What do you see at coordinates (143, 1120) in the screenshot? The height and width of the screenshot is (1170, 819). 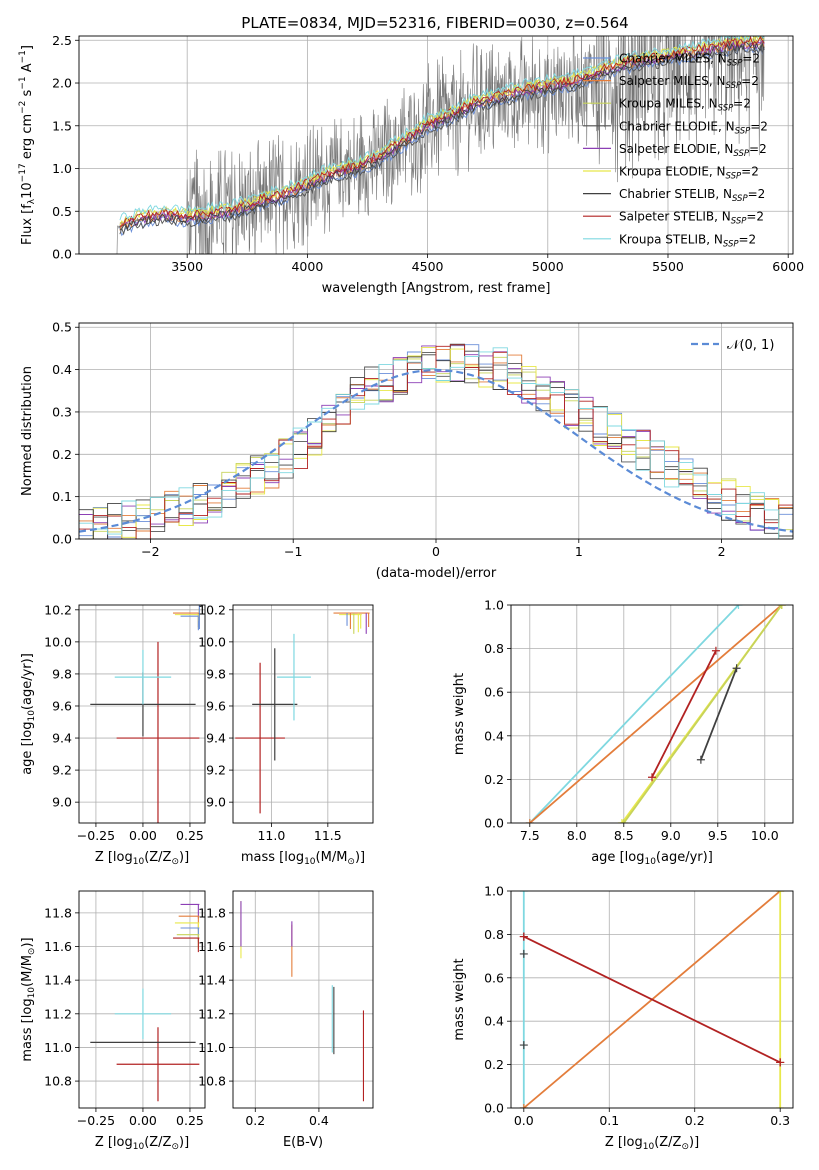 I see `x-tick-label: 0.00` at bounding box center [143, 1120].